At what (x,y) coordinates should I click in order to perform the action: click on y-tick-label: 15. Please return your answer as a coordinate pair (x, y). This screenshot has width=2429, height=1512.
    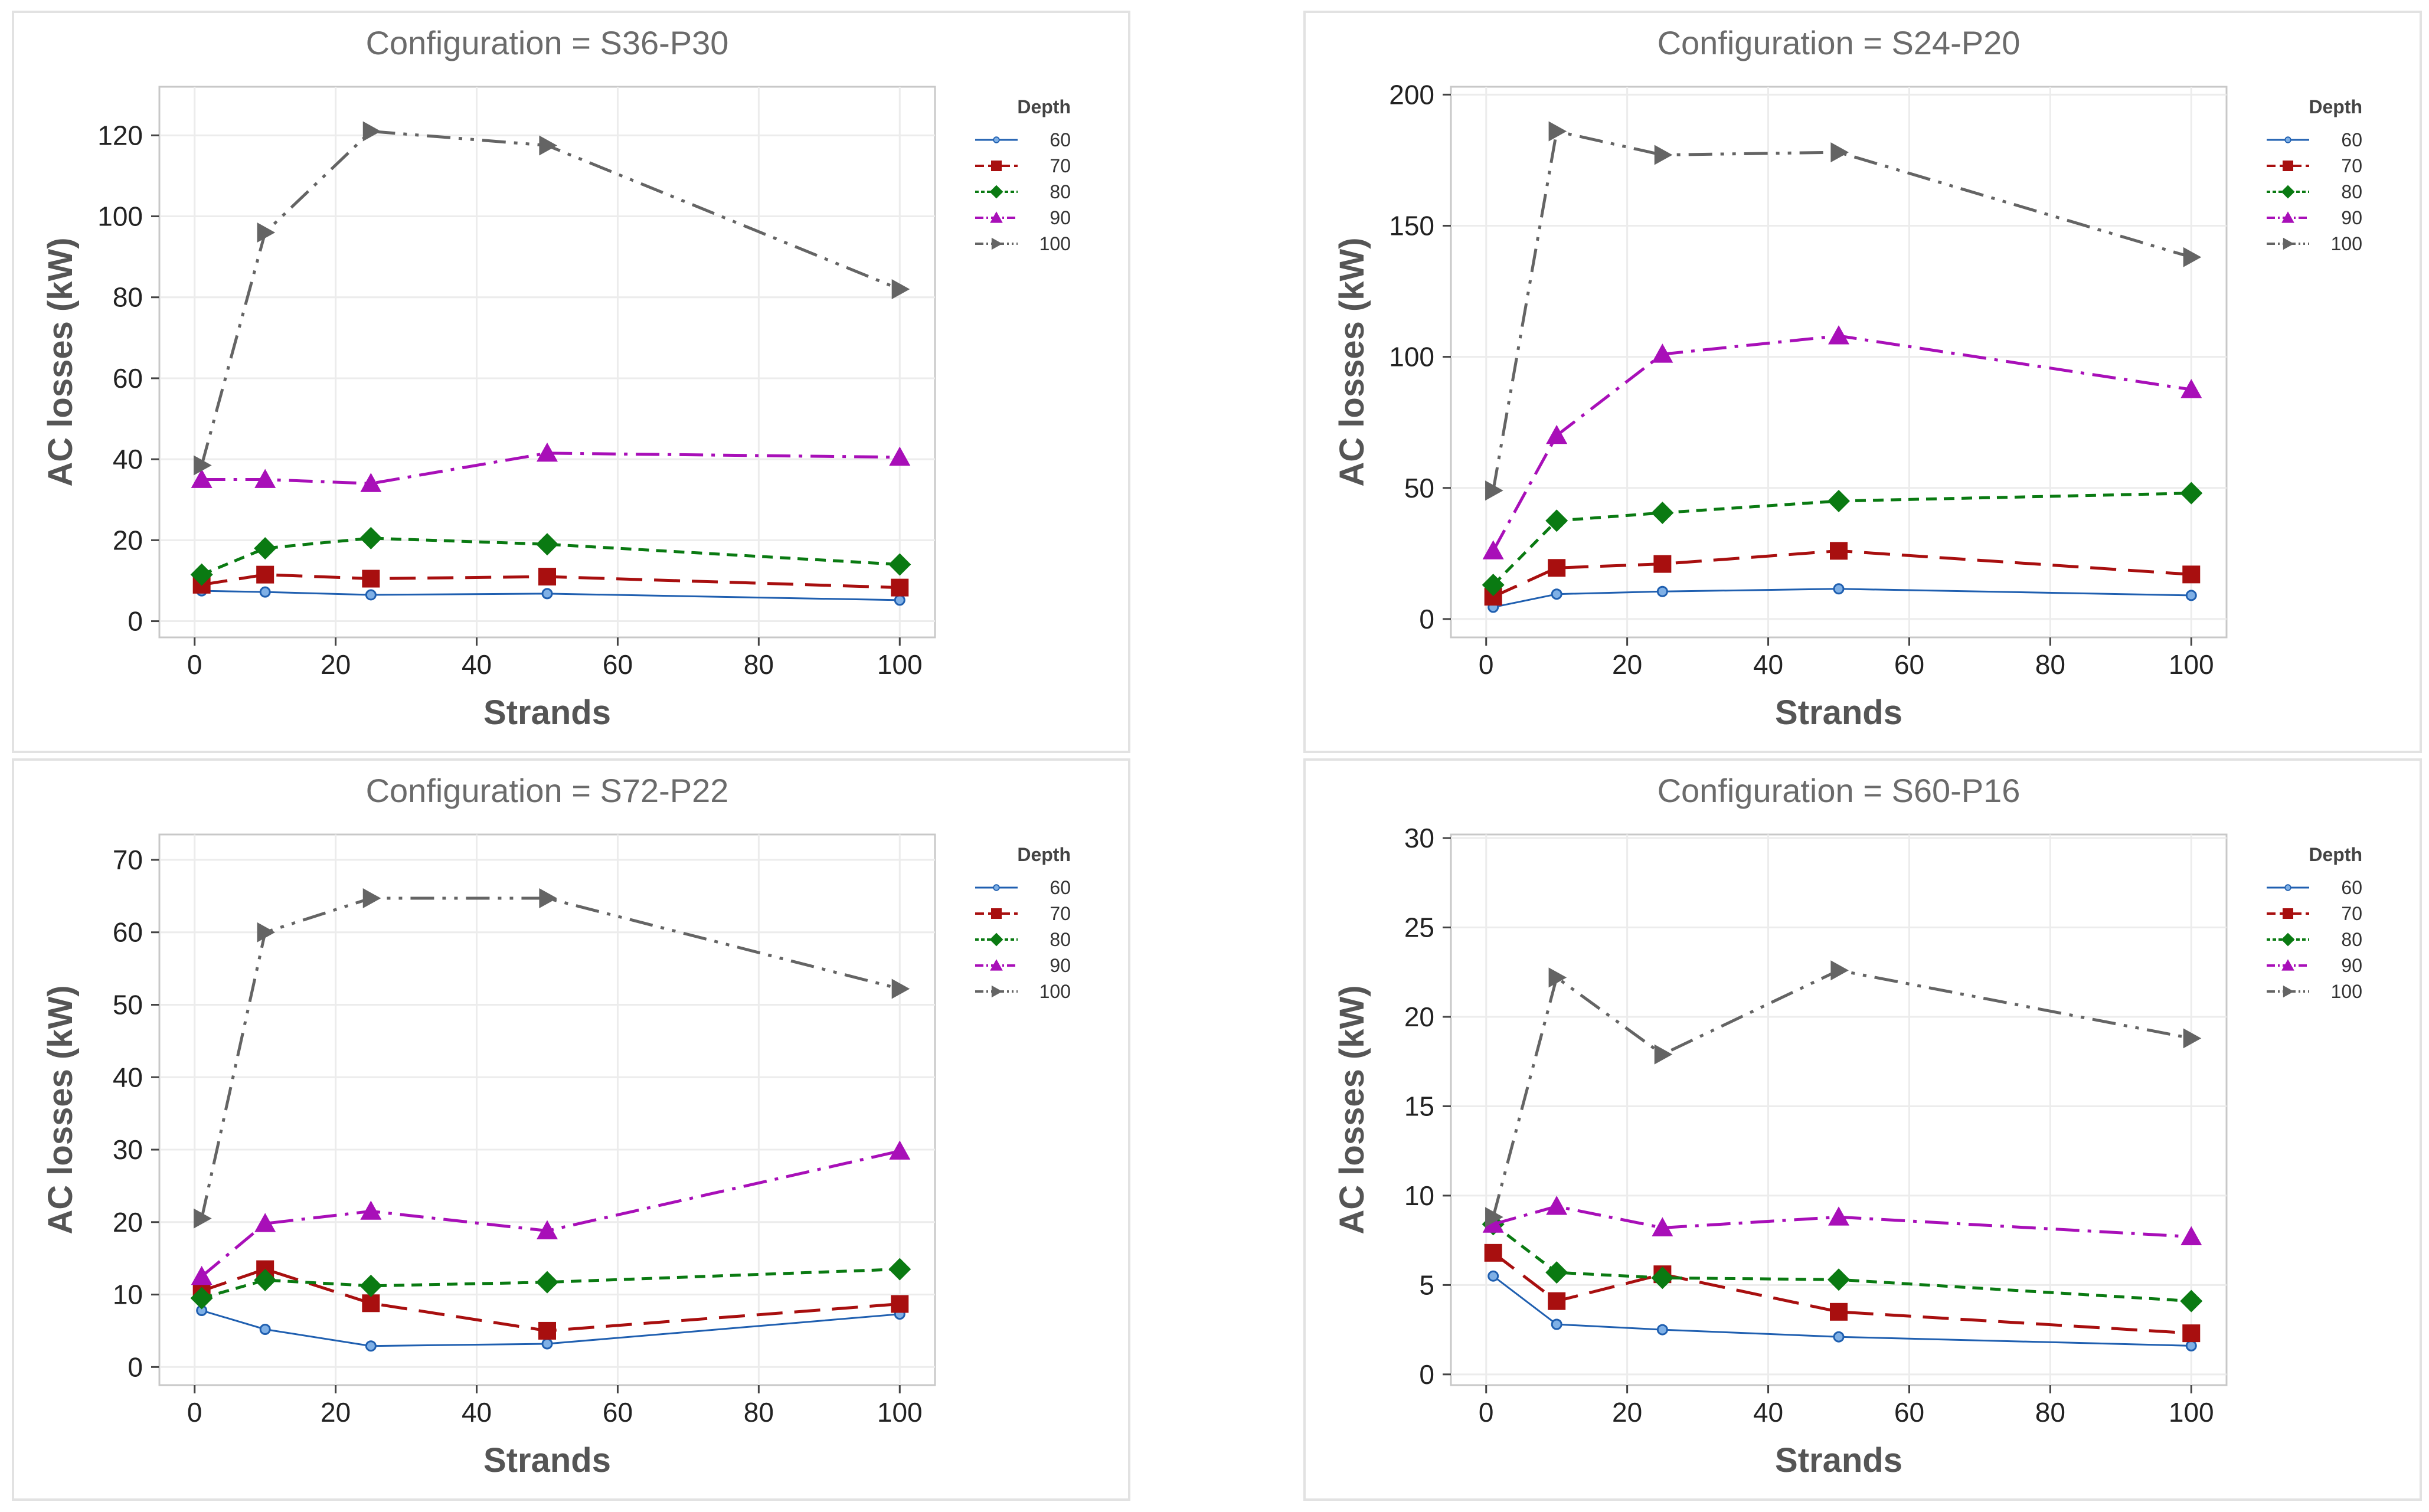
    Looking at the image, I should click on (1419, 1106).